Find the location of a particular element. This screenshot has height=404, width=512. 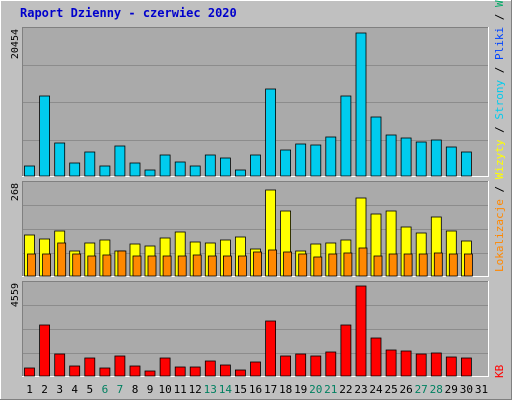

x-tick-label: 12 is located at coordinates (195, 389).